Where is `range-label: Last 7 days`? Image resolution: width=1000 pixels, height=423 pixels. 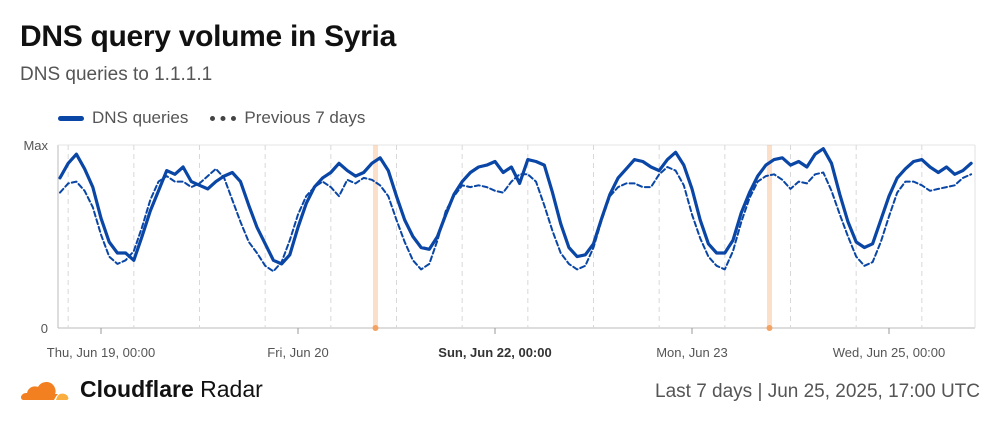 range-label: Last 7 days is located at coordinates (704, 391).